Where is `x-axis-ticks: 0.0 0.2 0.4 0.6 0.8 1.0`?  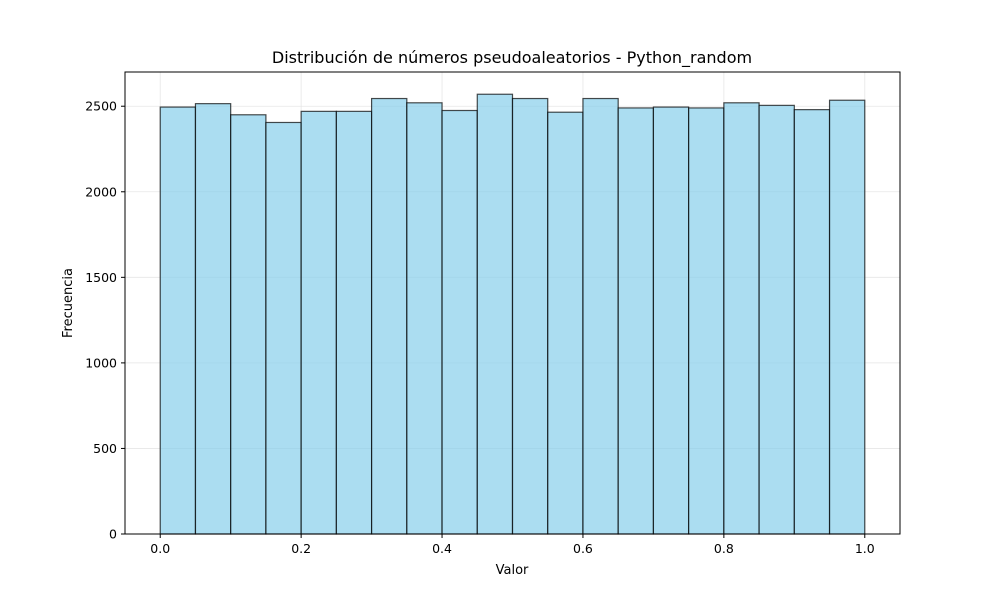
x-axis-ticks: 0.0 0.2 0.4 0.6 0.8 1.0 is located at coordinates (512, 545).